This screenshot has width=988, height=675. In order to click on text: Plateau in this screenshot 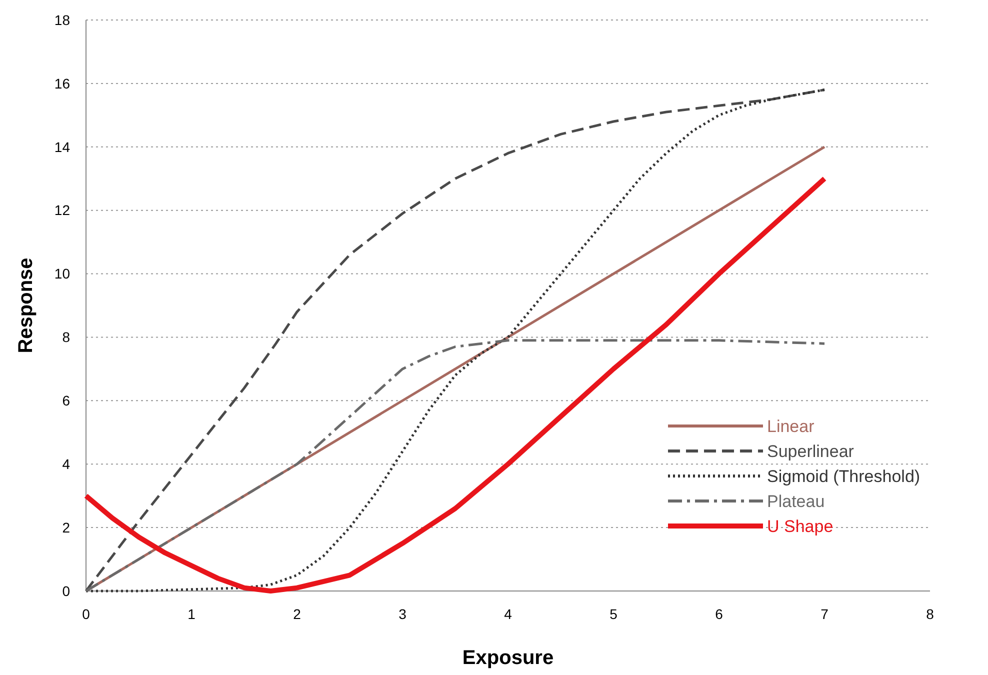, I will do `click(796, 501)`.